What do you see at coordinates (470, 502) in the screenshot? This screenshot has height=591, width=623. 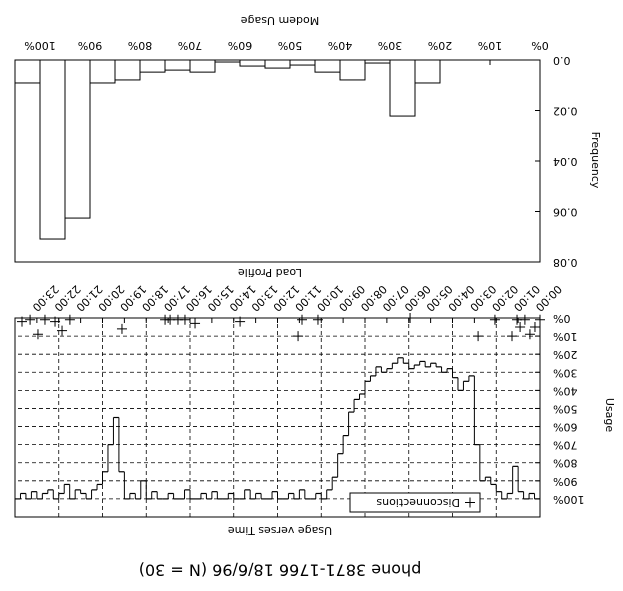 I see `legend-marker` at bounding box center [470, 502].